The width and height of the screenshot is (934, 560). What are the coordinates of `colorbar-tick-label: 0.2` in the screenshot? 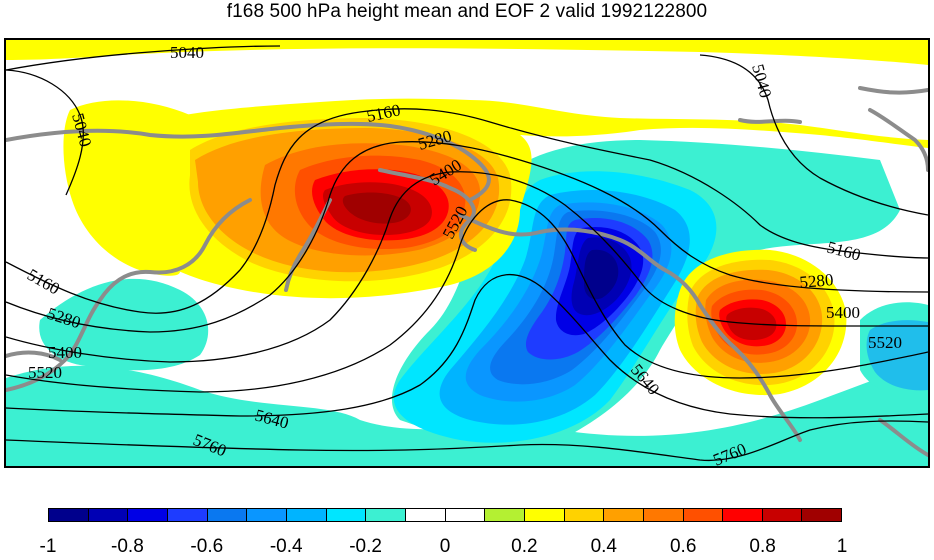 It's located at (524, 546).